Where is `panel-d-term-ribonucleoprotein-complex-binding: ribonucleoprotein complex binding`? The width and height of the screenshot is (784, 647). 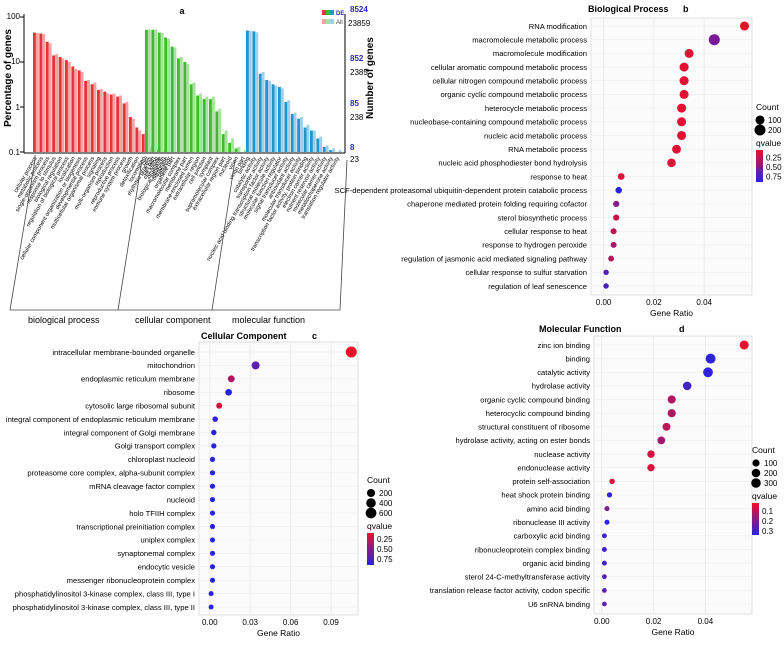
panel-d-term-ribonucleoprotein-complex-binding: ribonucleoprotein complex binding is located at coordinates (532, 549).